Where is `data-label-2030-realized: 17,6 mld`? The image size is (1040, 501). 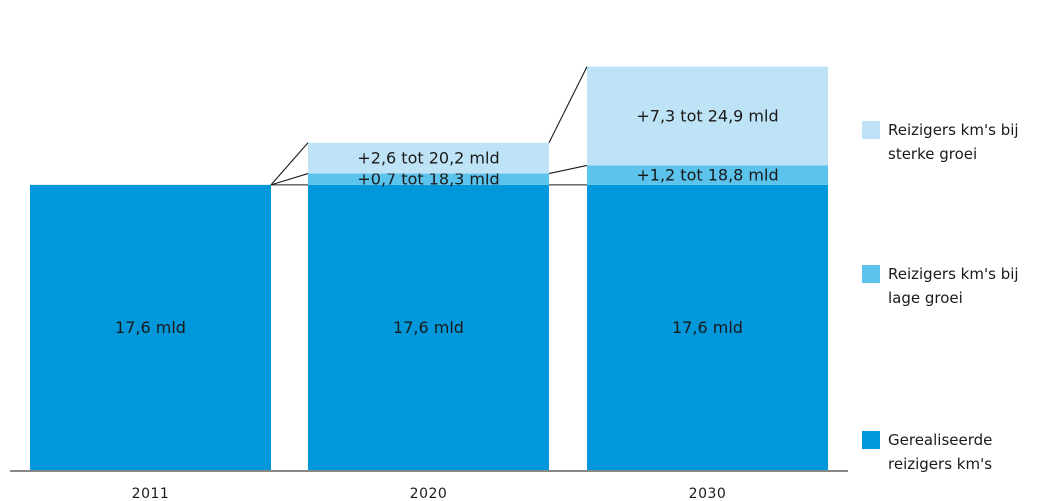 data-label-2030-realized: 17,6 mld is located at coordinates (707, 327).